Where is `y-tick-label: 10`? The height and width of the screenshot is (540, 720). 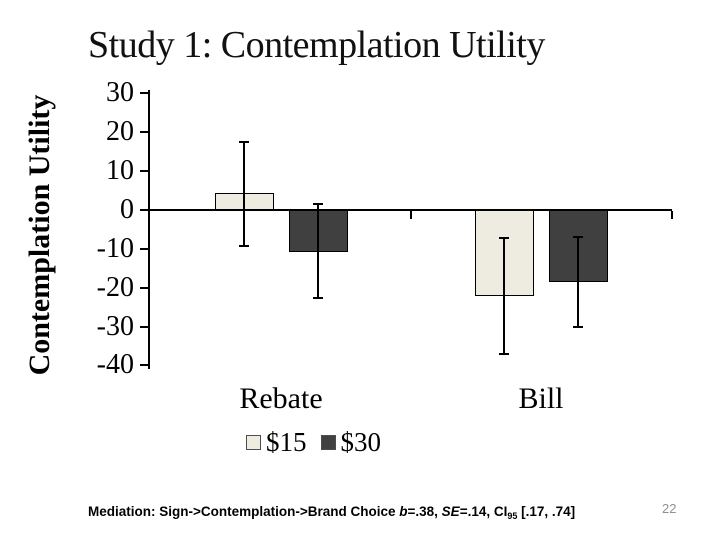 y-tick-label: 10 is located at coordinates (120, 171).